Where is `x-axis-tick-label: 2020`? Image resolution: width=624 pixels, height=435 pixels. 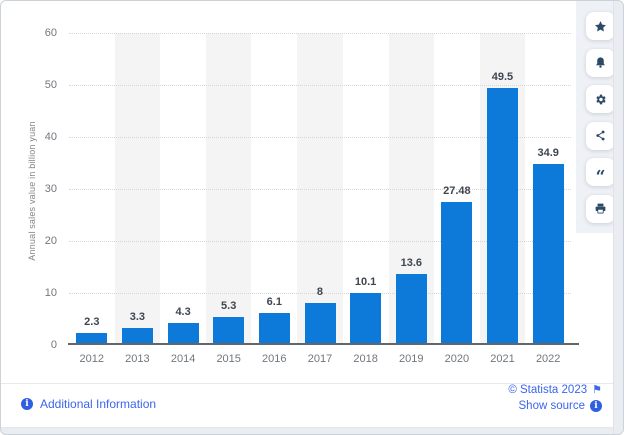
x-axis-tick-label: 2020 is located at coordinates (457, 359).